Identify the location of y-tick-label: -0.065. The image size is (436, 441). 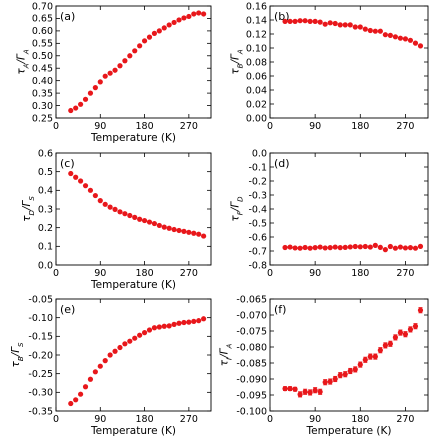
(251, 299).